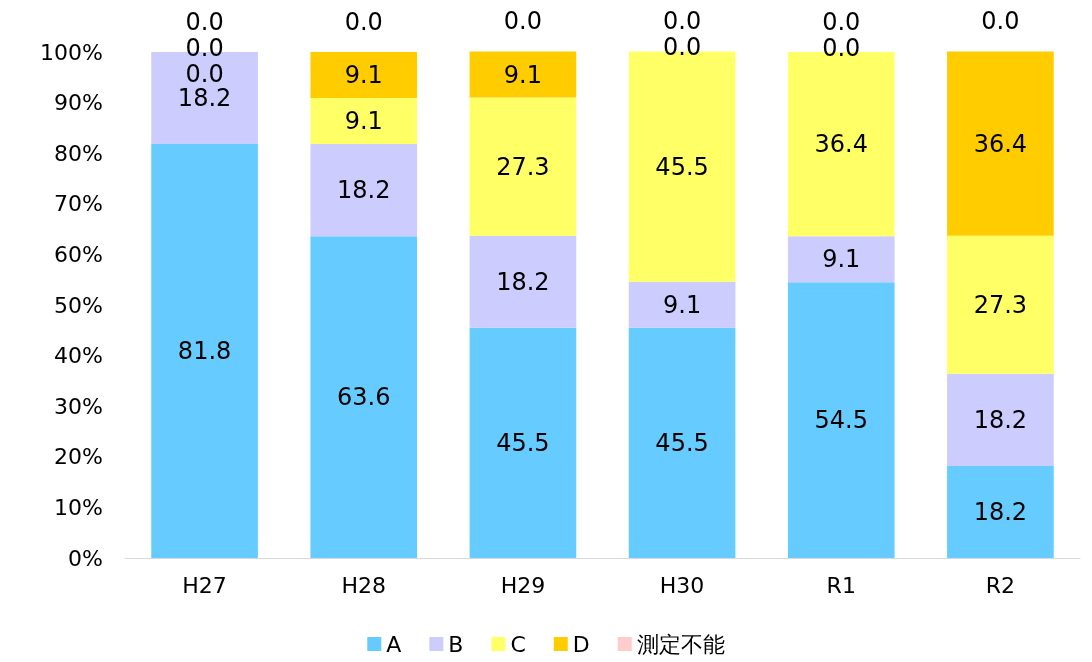 This screenshot has width=1092, height=662. What do you see at coordinates (78, 457) in the screenshot?
I see `y-tick-label: 20%` at bounding box center [78, 457].